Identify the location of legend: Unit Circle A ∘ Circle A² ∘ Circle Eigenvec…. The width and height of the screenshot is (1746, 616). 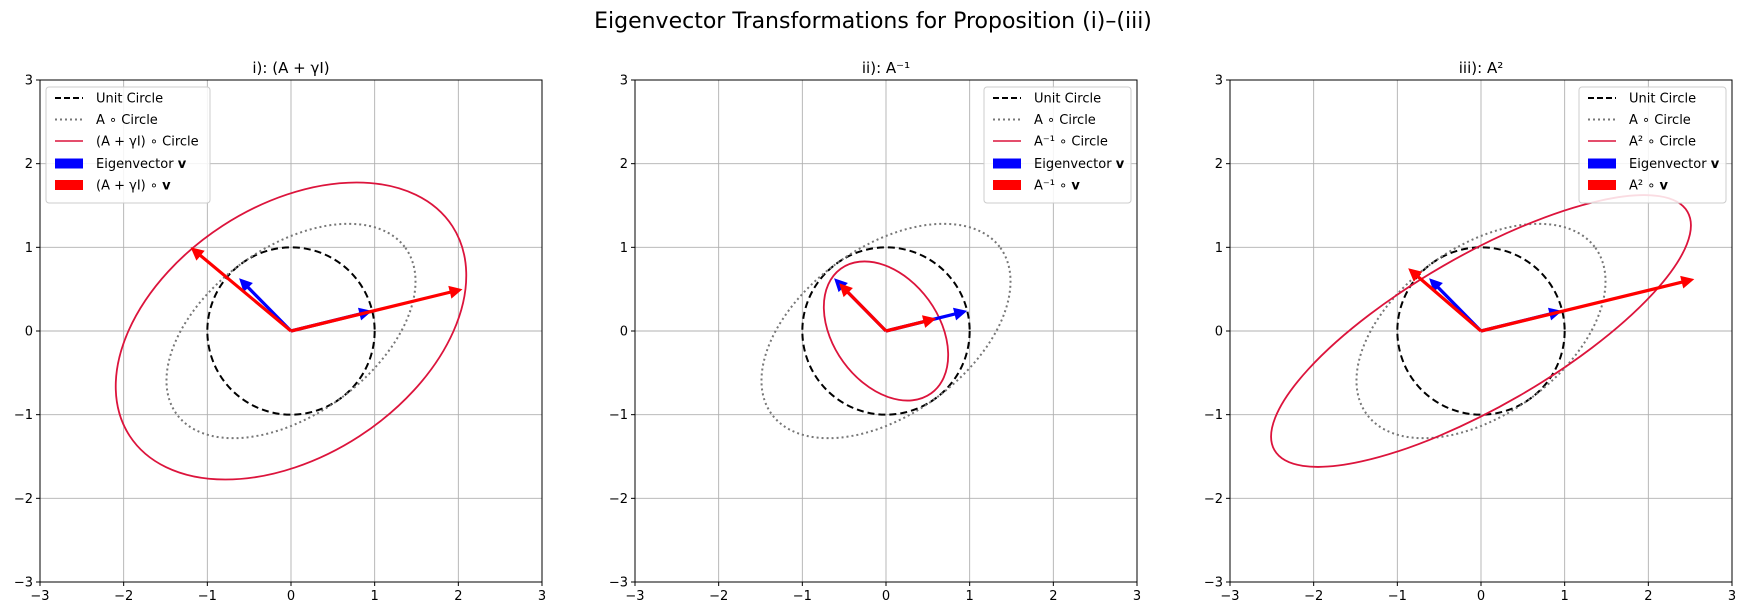
(1652, 145).